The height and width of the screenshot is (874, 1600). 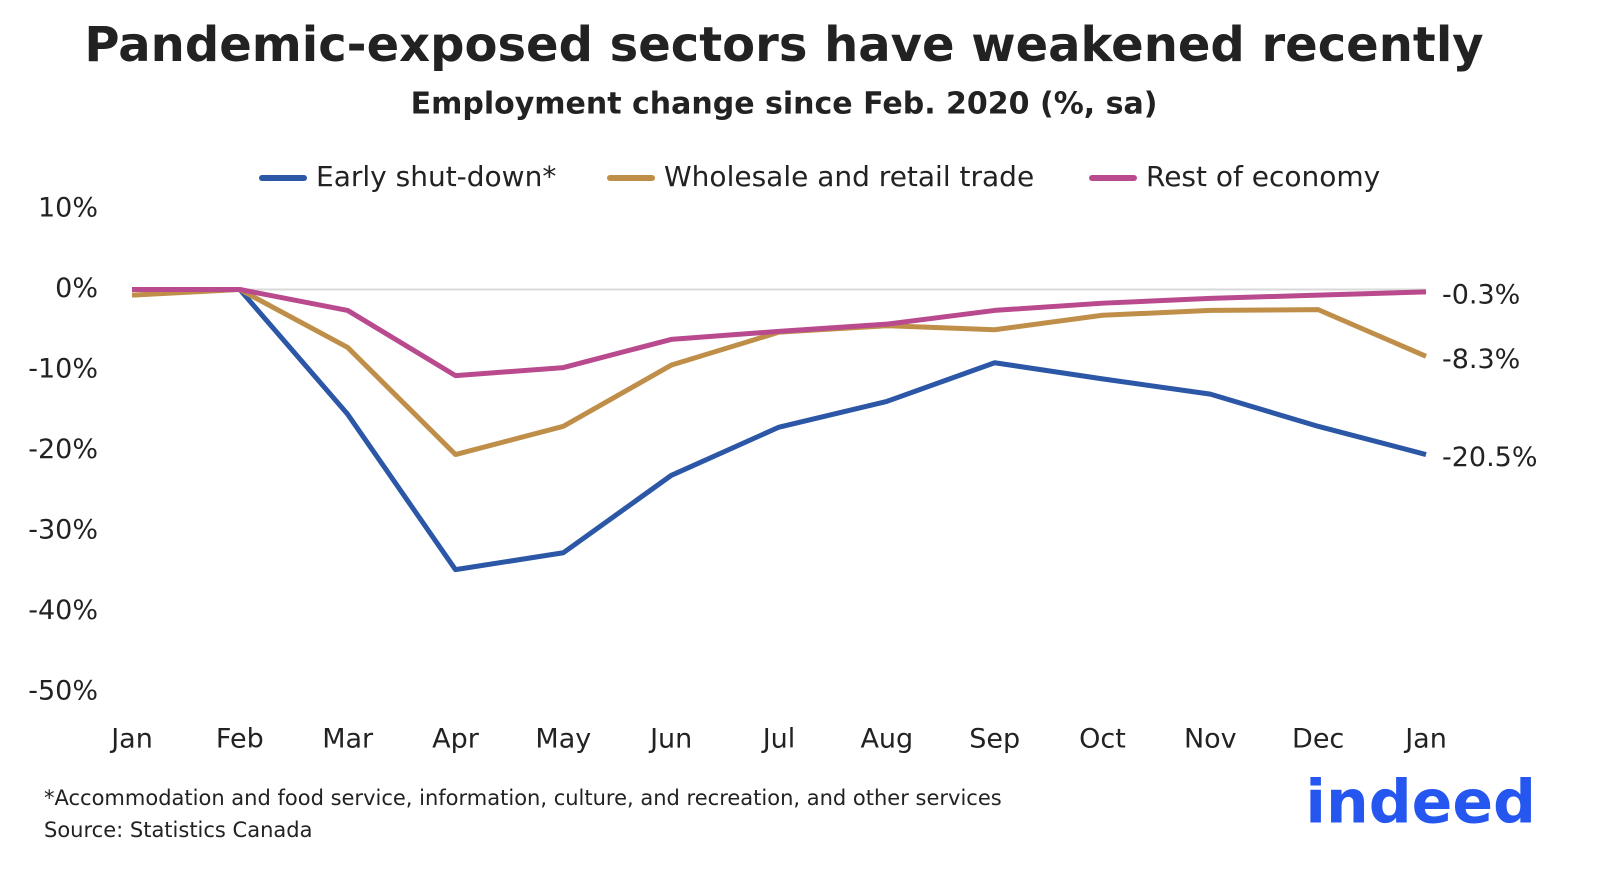 What do you see at coordinates (563, 739) in the screenshot?
I see `x-tick-label: May` at bounding box center [563, 739].